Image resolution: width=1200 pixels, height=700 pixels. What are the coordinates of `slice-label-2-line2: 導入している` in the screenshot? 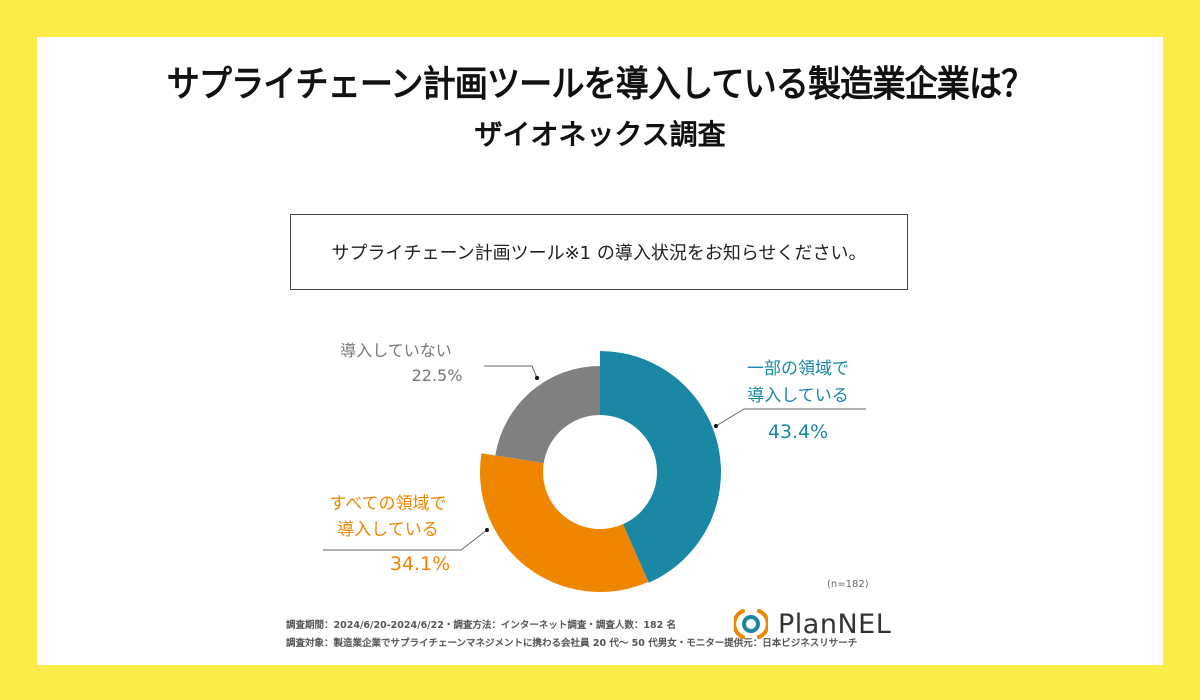 It's located at (388, 530).